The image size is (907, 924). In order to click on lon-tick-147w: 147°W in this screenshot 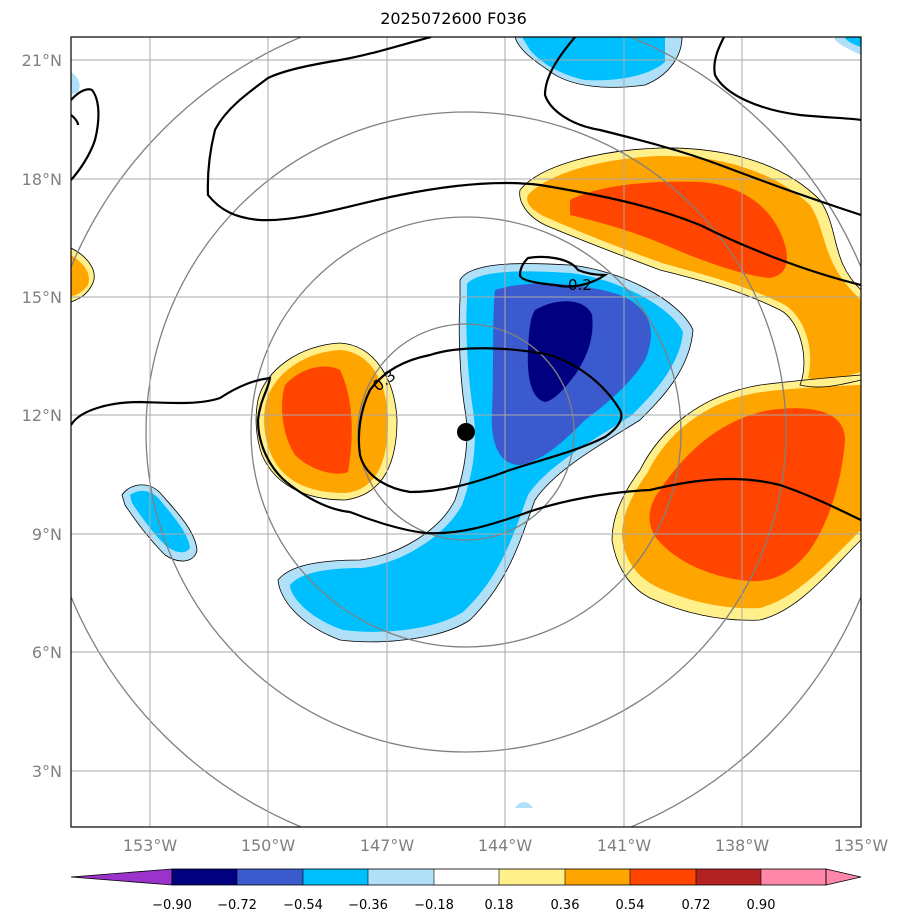, I will do `click(387, 845)`.